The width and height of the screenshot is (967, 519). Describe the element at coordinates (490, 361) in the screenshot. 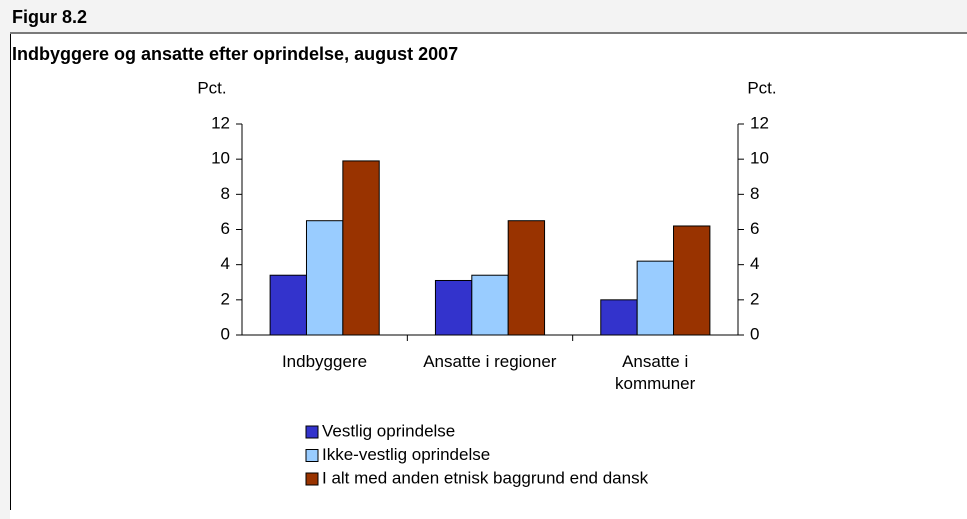

I see `x-tick-label: Ansatte i regioner` at that location.